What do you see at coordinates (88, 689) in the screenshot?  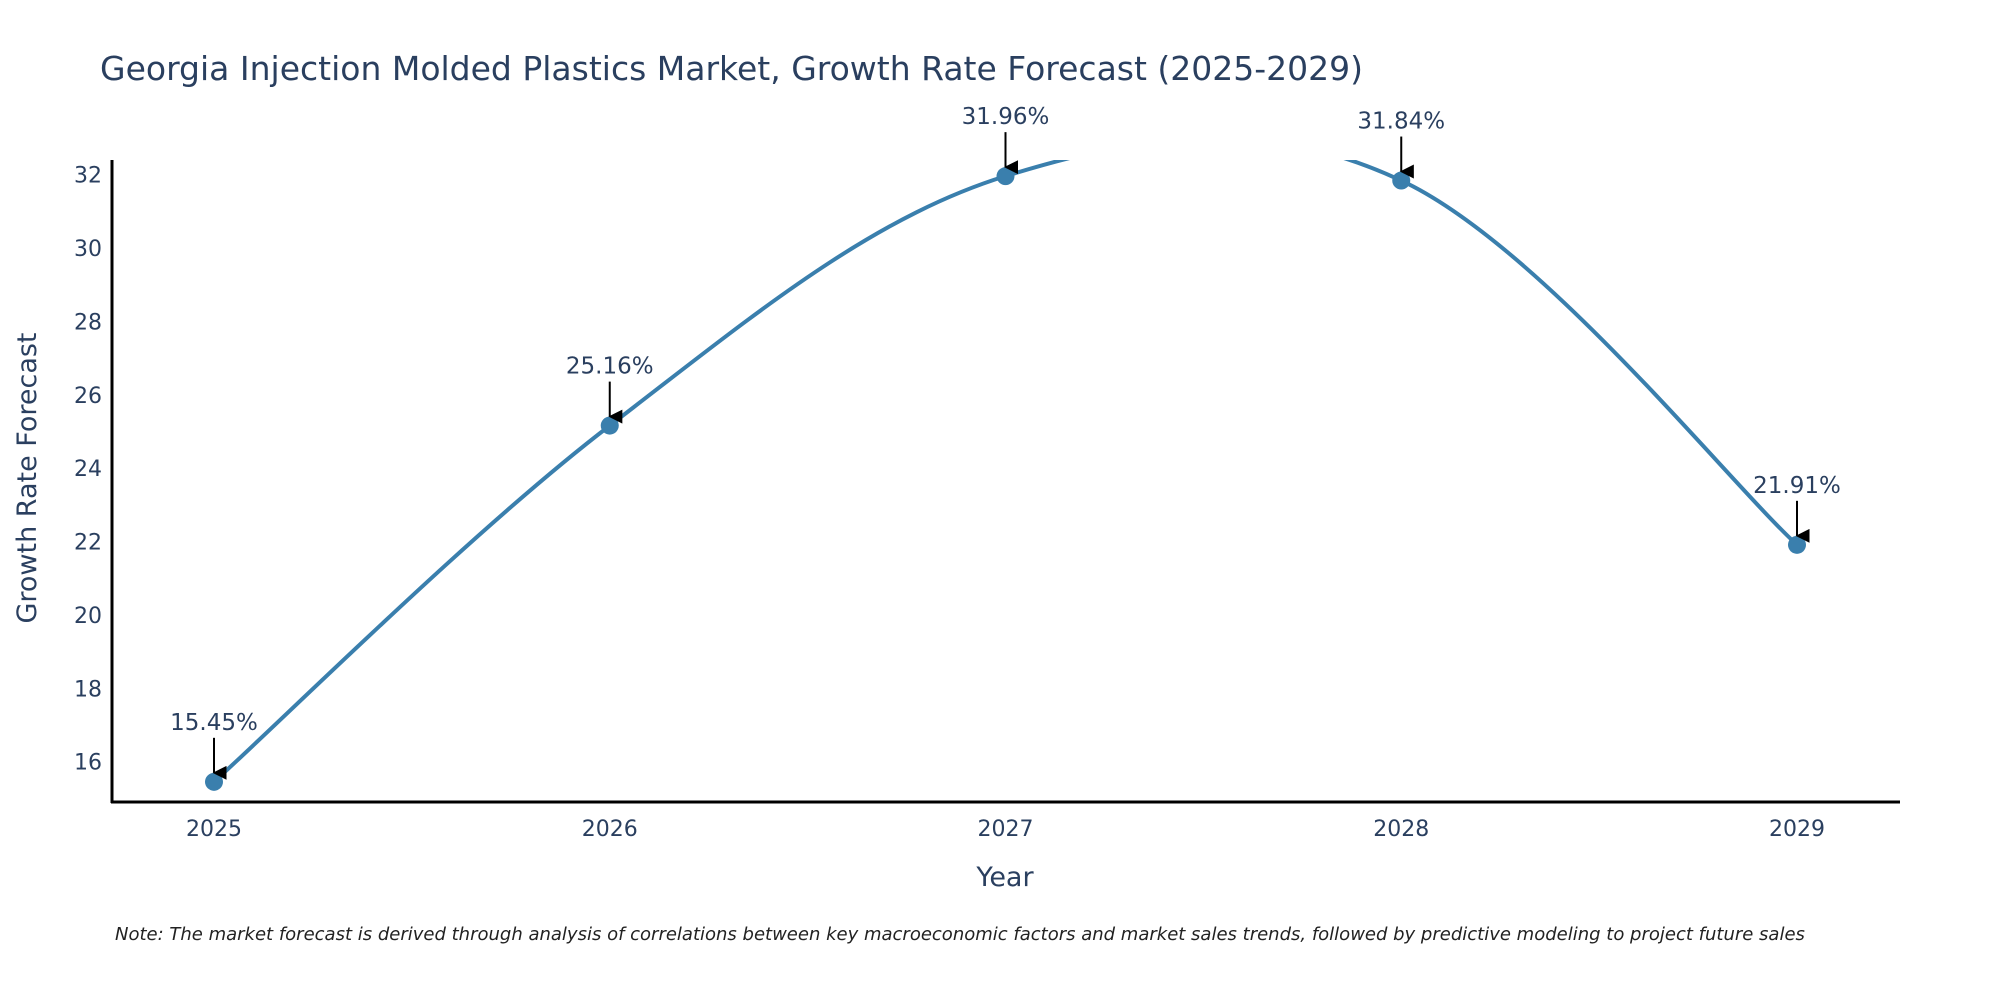 I see `y-tick-label: 18` at bounding box center [88, 689].